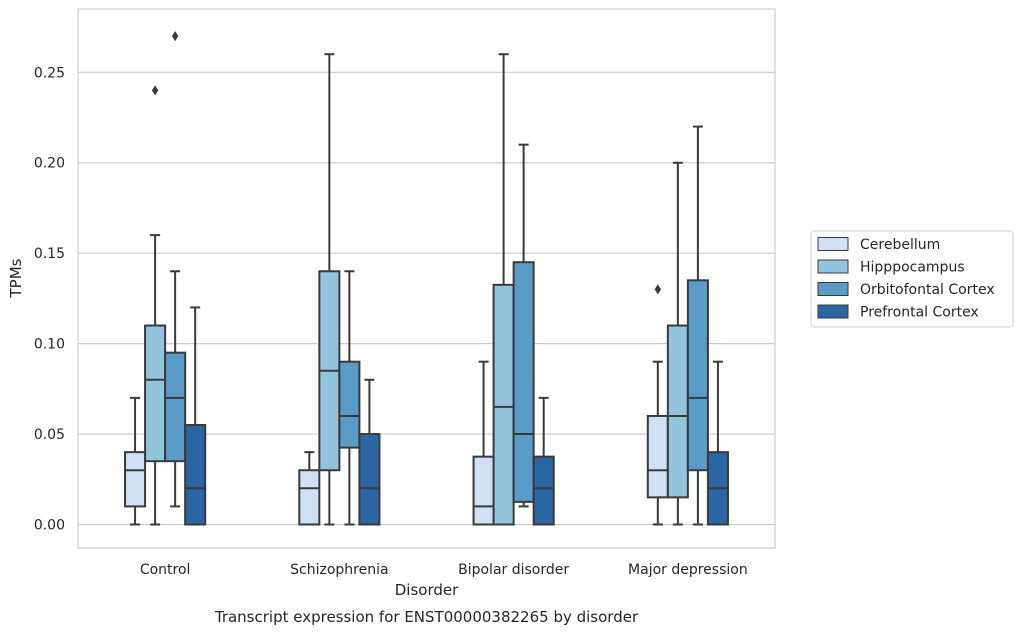 The image size is (1023, 634). What do you see at coordinates (900, 245) in the screenshot?
I see `legend-label: Cerebellum` at bounding box center [900, 245].